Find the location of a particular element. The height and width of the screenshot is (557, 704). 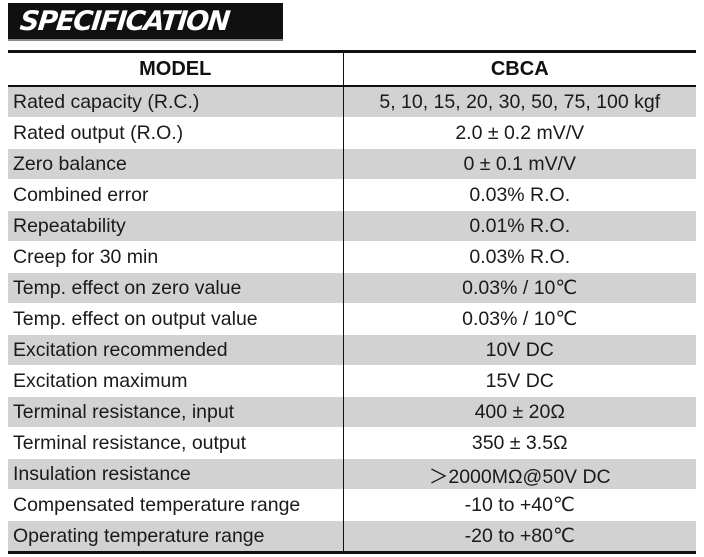

table-row: Terminal resistance, output 350 ± 3.5Ω is located at coordinates (352, 443).